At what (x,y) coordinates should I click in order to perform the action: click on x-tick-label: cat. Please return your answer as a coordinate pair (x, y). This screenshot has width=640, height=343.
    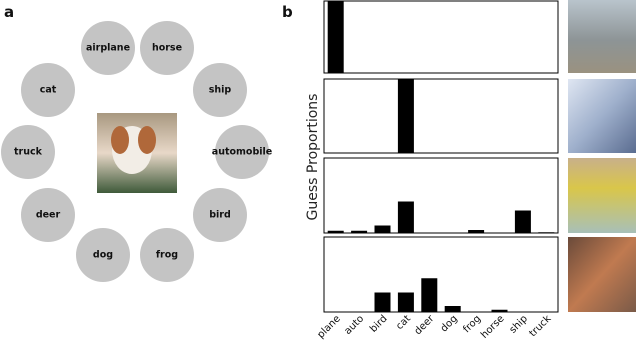
    Looking at the image, I should click on (403, 322).